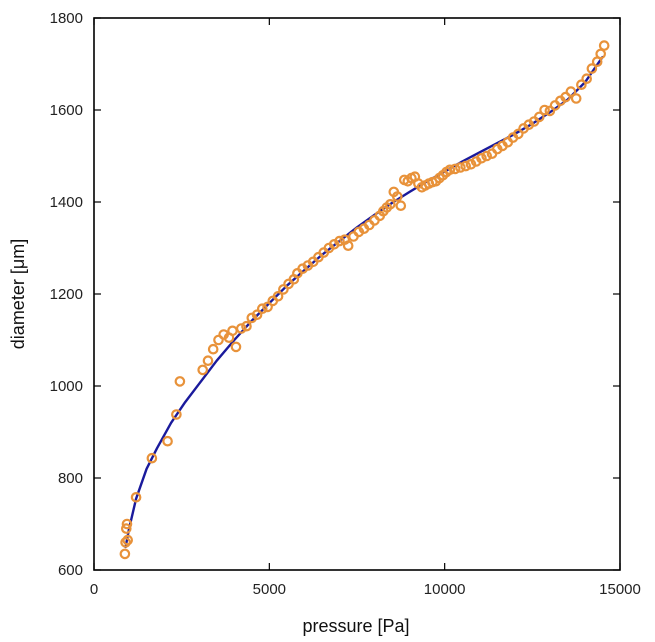  Describe the element at coordinates (94, 589) in the screenshot. I see `x-tick-label: 0` at that location.